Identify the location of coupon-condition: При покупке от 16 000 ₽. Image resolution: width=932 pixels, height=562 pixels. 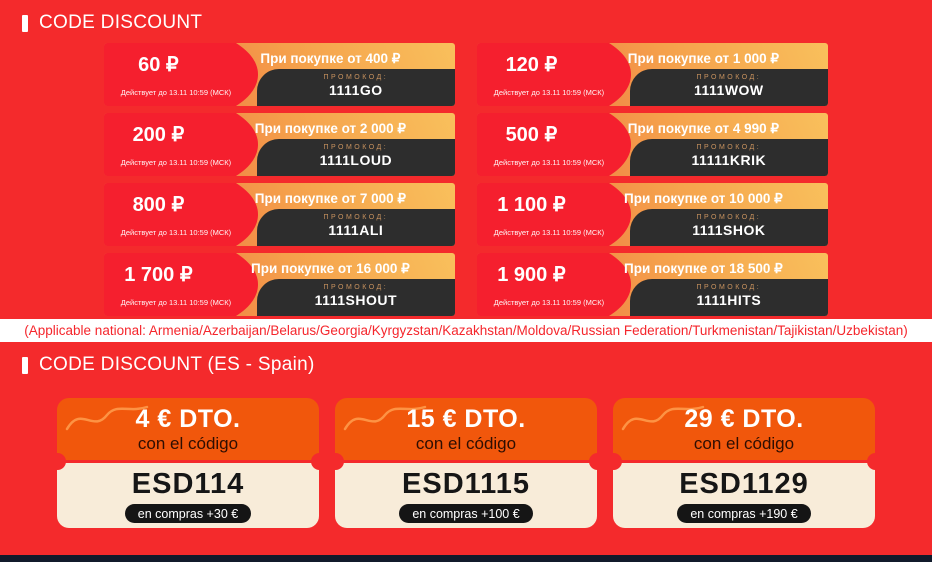
(330, 268).